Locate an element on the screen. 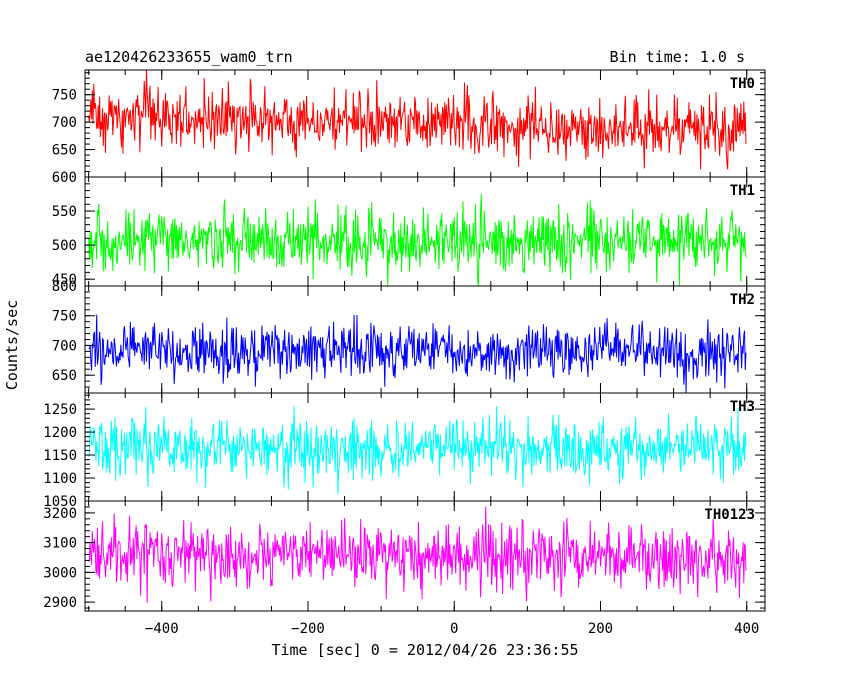 This screenshot has width=850, height=680. panel-label-th2: TH2 is located at coordinates (742, 300).